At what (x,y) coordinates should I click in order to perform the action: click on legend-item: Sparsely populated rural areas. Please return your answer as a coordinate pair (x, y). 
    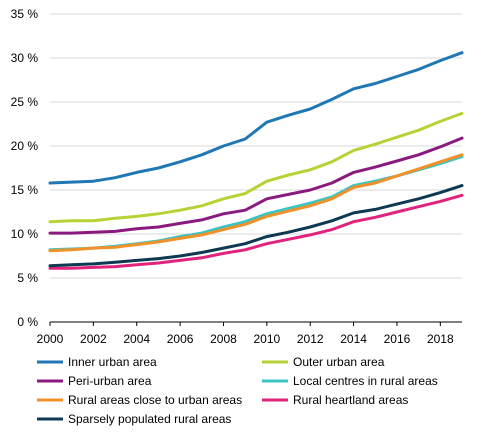
    Looking at the image, I should click on (134, 419).